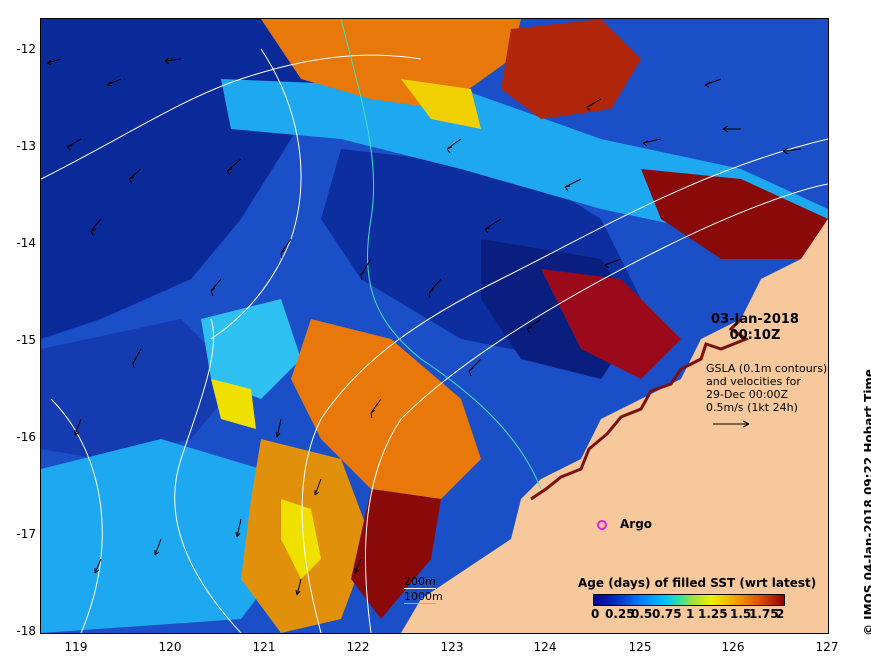 This screenshot has height=666, width=871. Describe the element at coordinates (689, 600) in the screenshot. I see `colorbar` at that location.